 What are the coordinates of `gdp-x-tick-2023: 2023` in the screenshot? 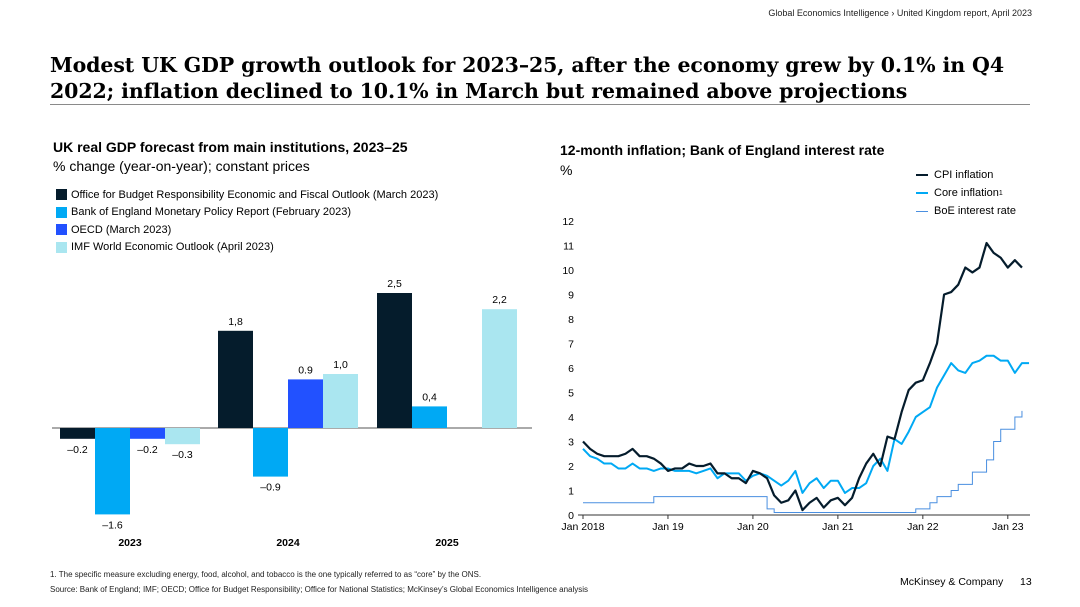 It's located at (130, 543).